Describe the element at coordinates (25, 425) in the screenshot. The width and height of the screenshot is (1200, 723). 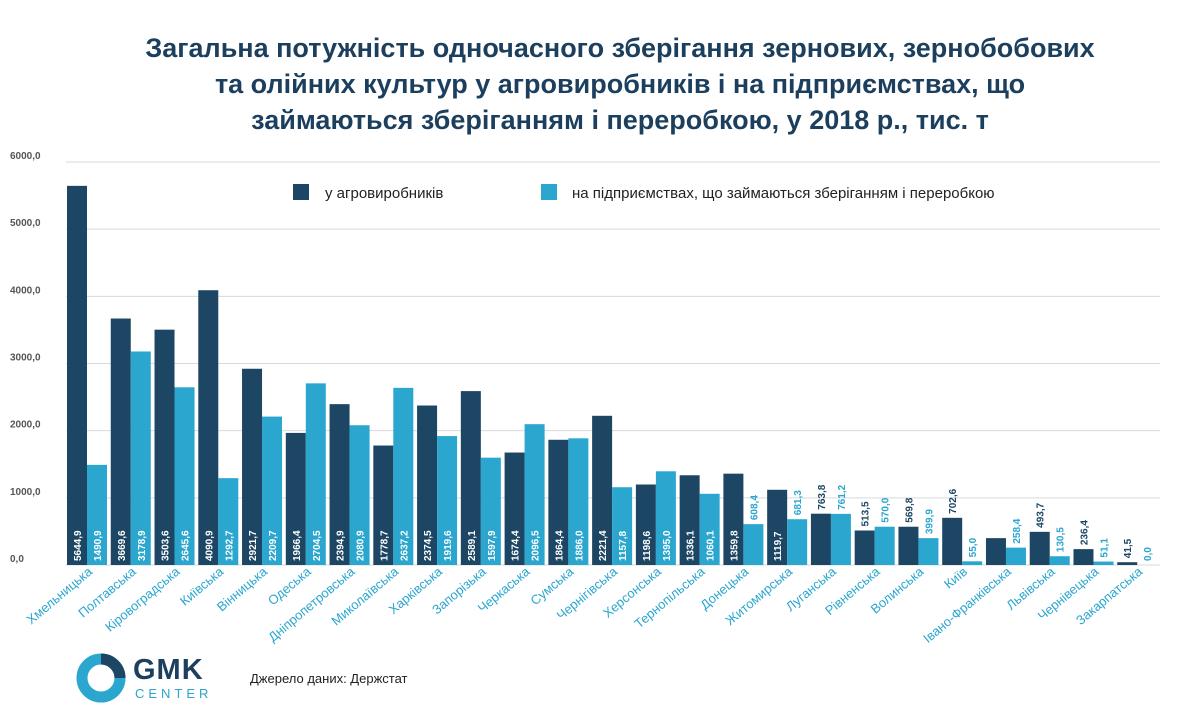
I see `y-tick-label: 2000,0` at that location.